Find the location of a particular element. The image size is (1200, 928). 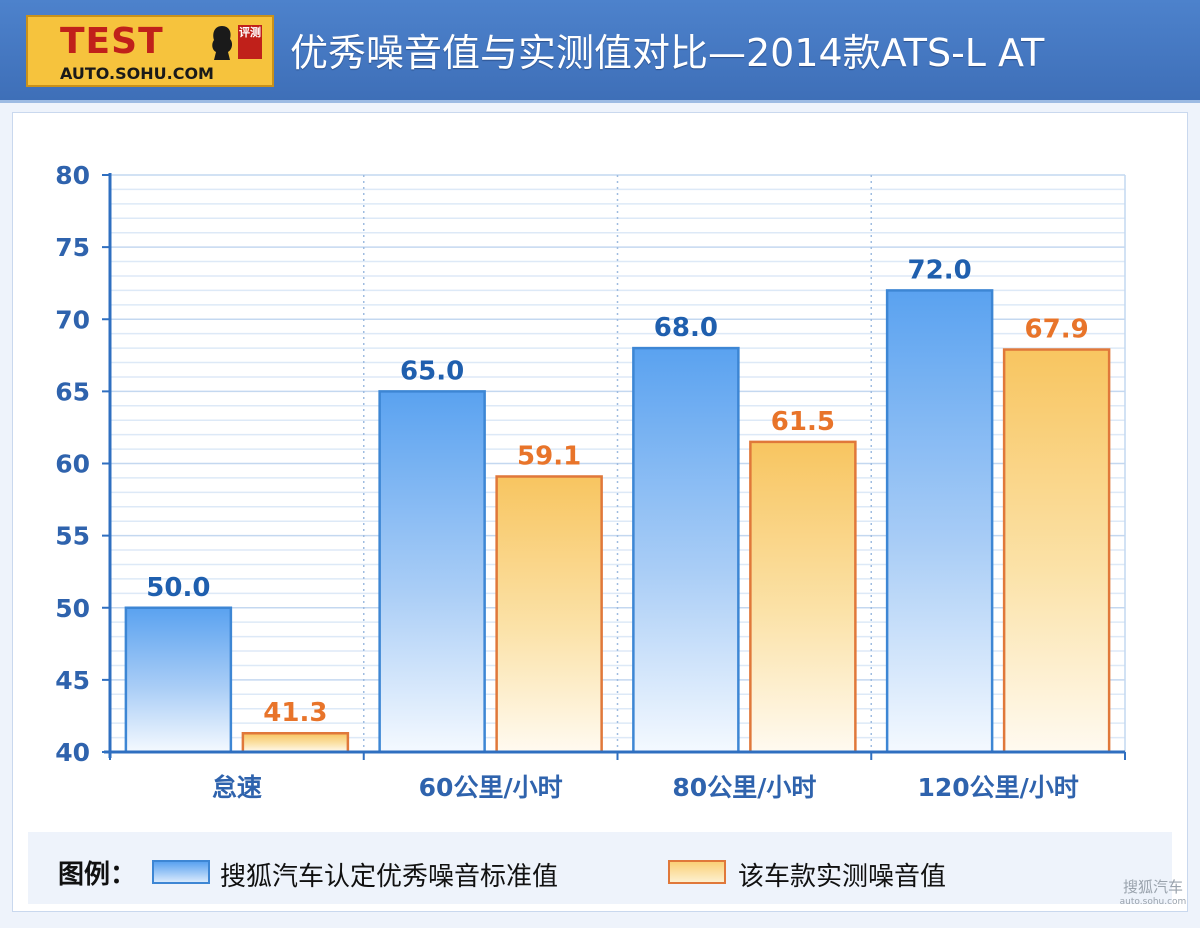

sohu-test-logo: TEST 评测 AUTO.SOHU.COM is located at coordinates (150, 51).